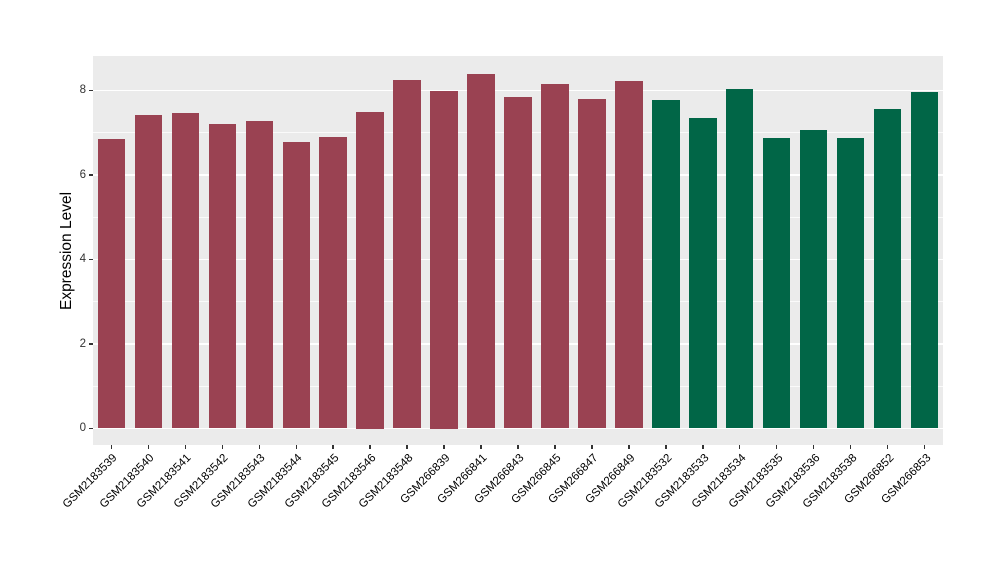 Image resolution: width=1000 pixels, height=580 pixels. What do you see at coordinates (592, 447) in the screenshot?
I see `x-tick-mark-GSM266847` at bounding box center [592, 447].